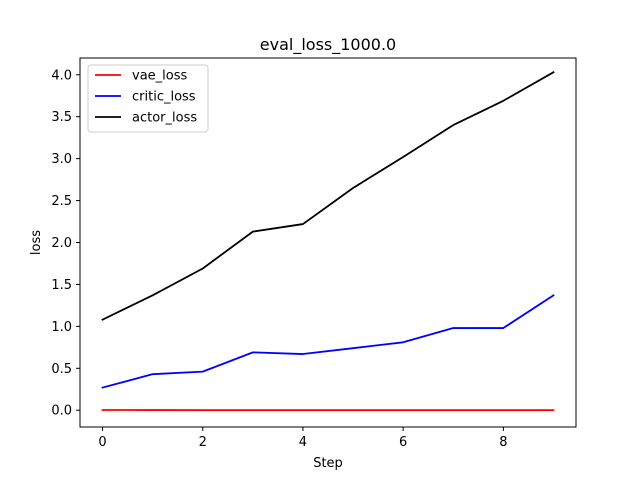 This screenshot has height=484, width=640. Describe the element at coordinates (102, 442) in the screenshot. I see `x-tick-label: 0` at that location.